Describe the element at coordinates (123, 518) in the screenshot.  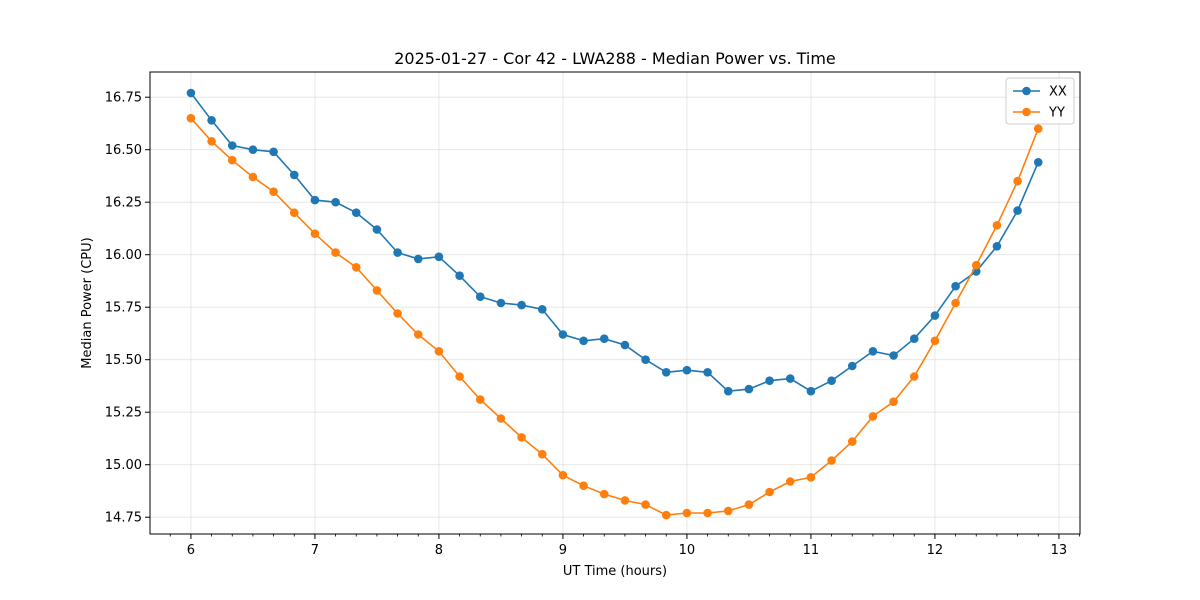
I see `y-tick-label: 14.75` at that location.